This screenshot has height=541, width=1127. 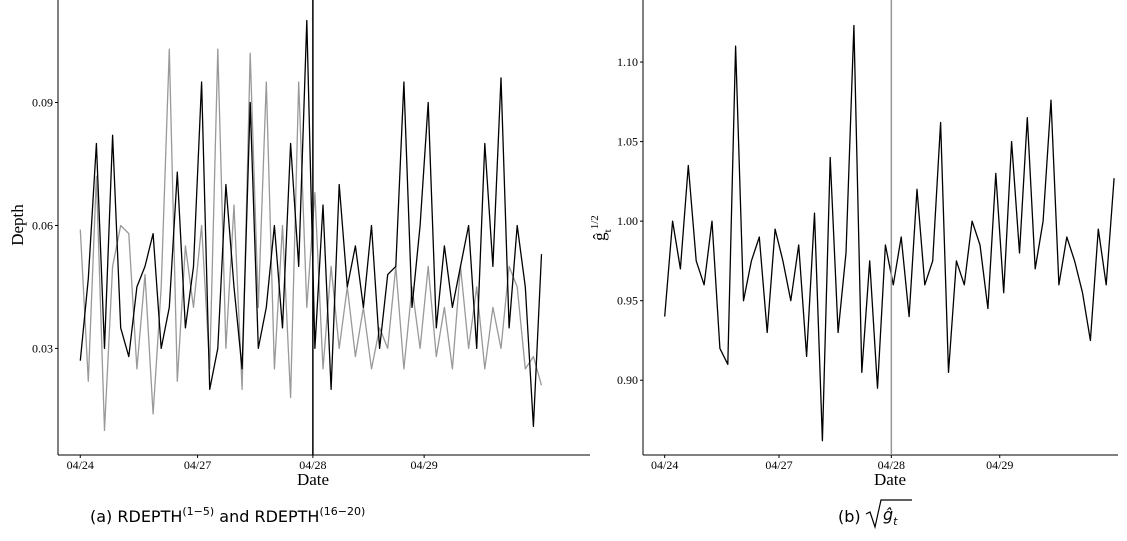 What do you see at coordinates (599, 236) in the screenshot?
I see `y-label-main: ĝ` at bounding box center [599, 236].